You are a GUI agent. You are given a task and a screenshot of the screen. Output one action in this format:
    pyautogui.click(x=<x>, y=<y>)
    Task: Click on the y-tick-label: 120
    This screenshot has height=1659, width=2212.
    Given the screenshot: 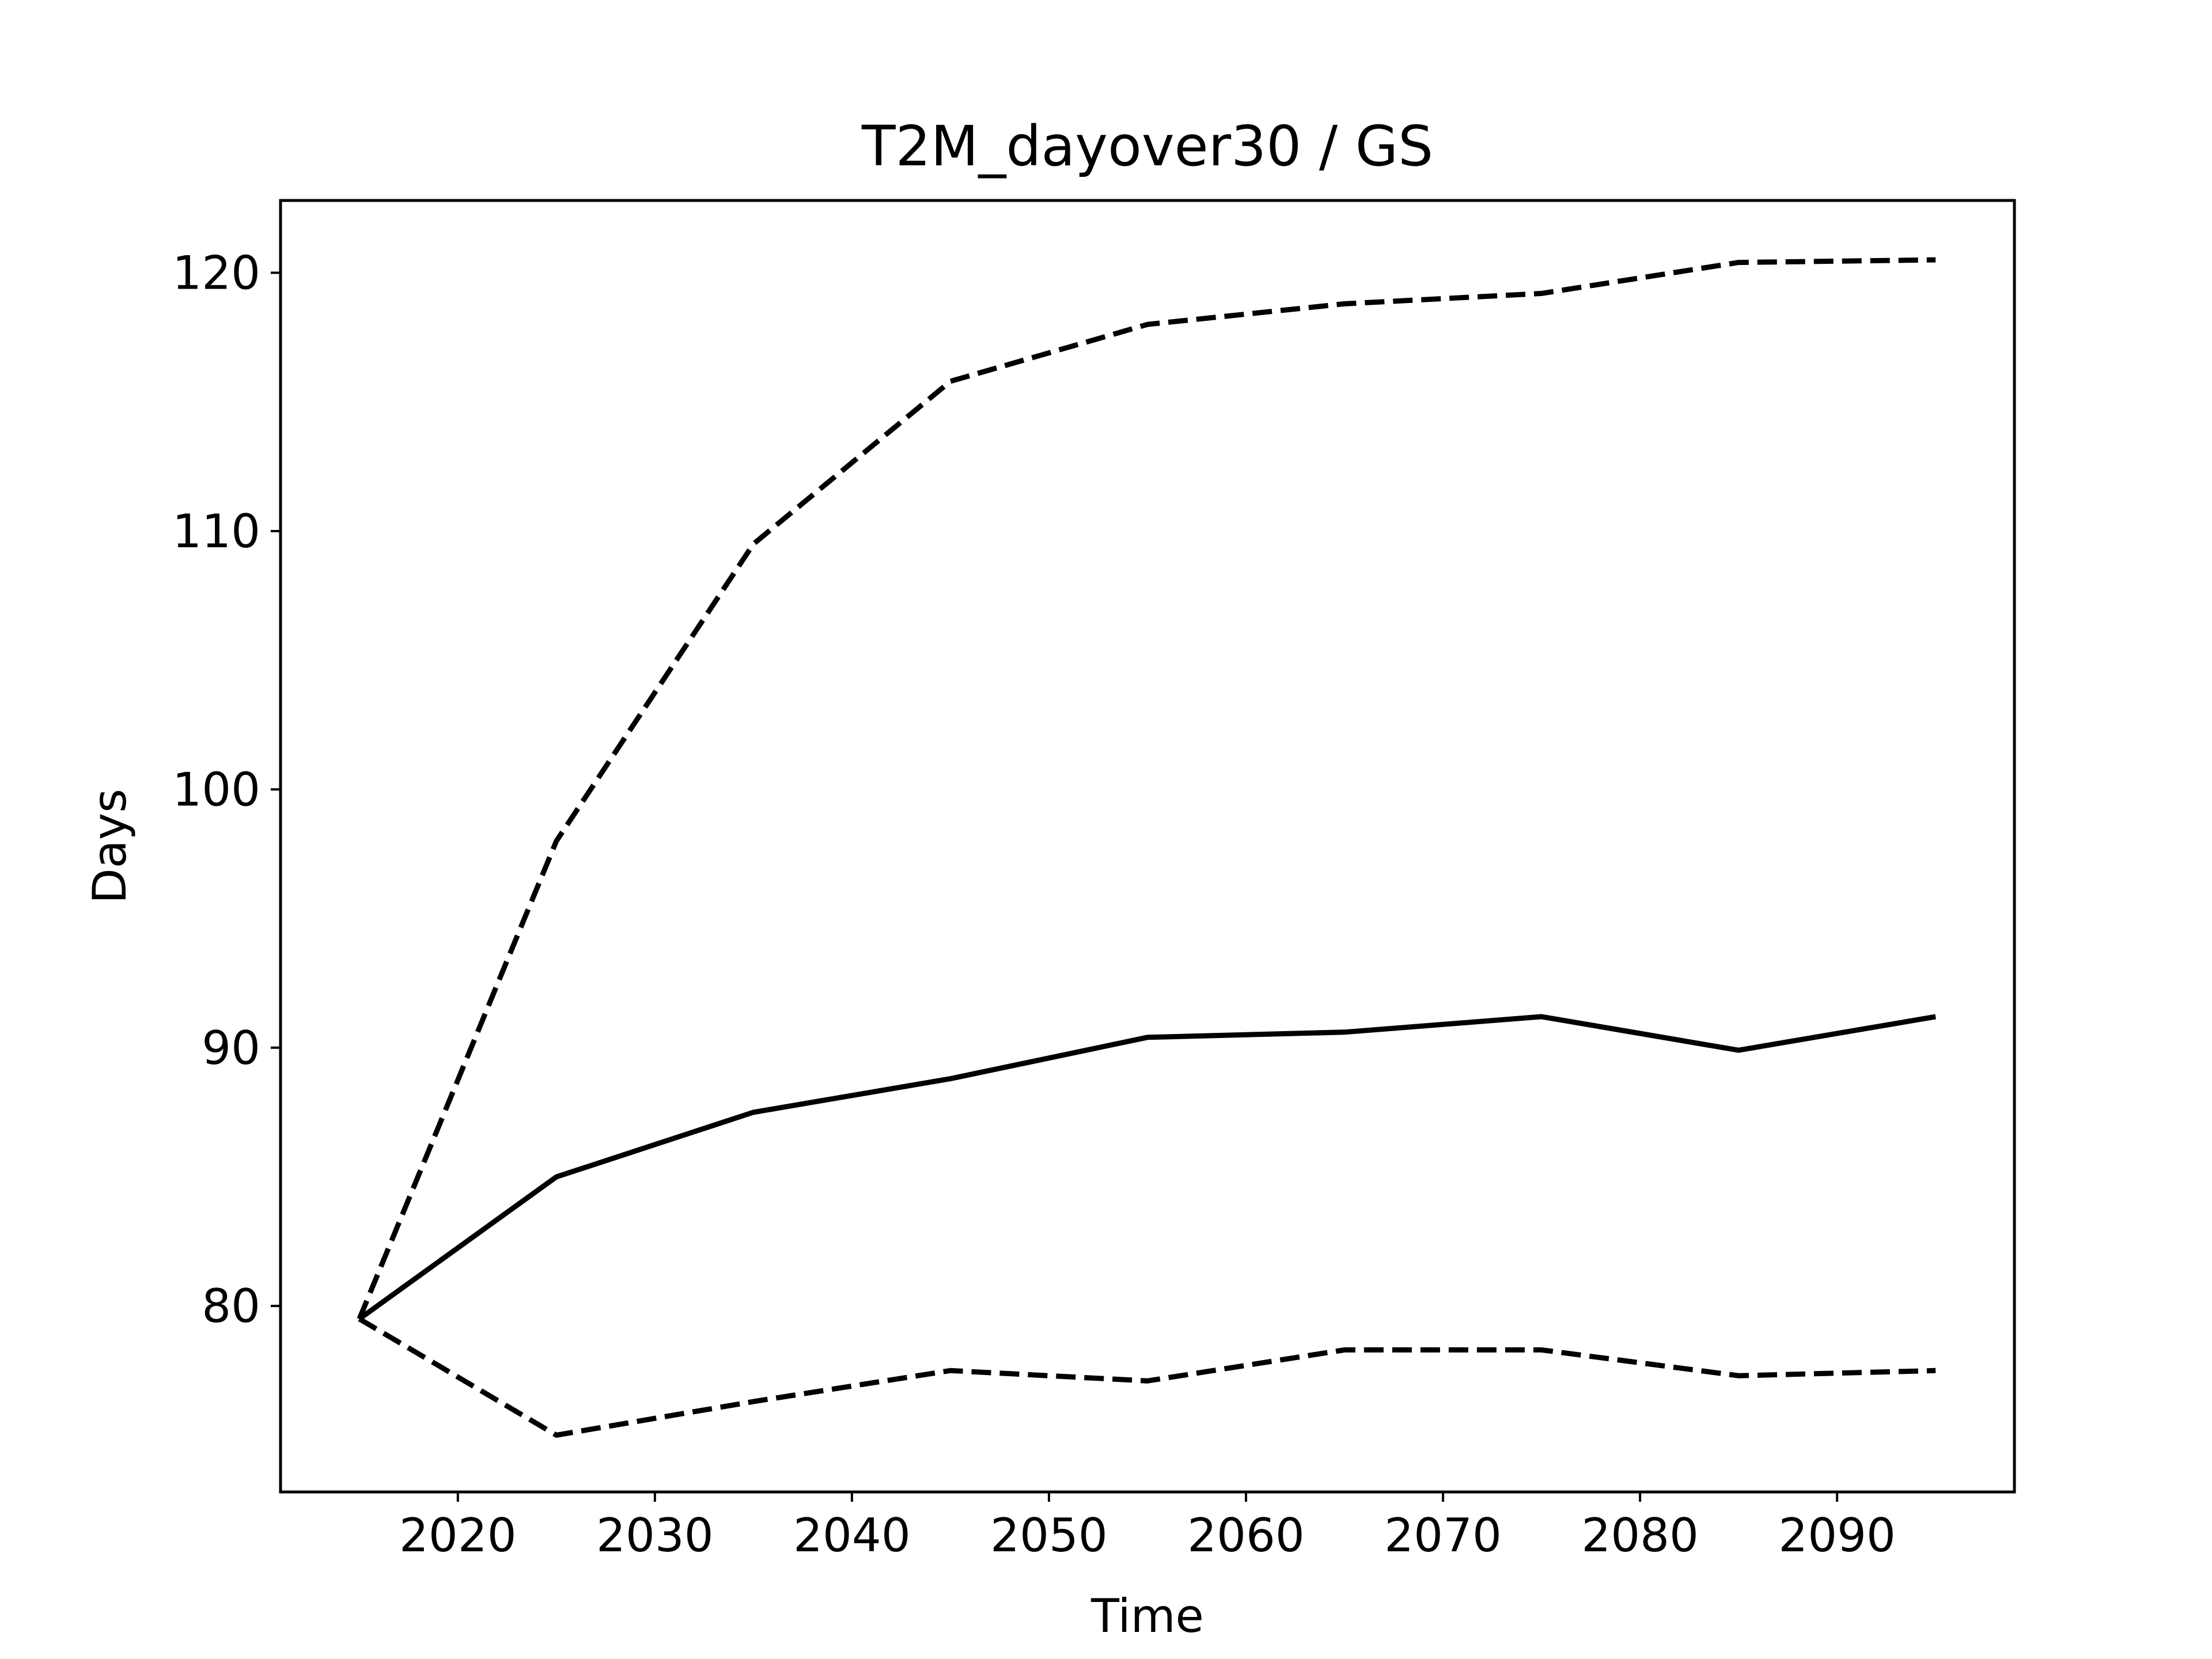 What is the action you would take?
    pyautogui.click(x=216, y=273)
    